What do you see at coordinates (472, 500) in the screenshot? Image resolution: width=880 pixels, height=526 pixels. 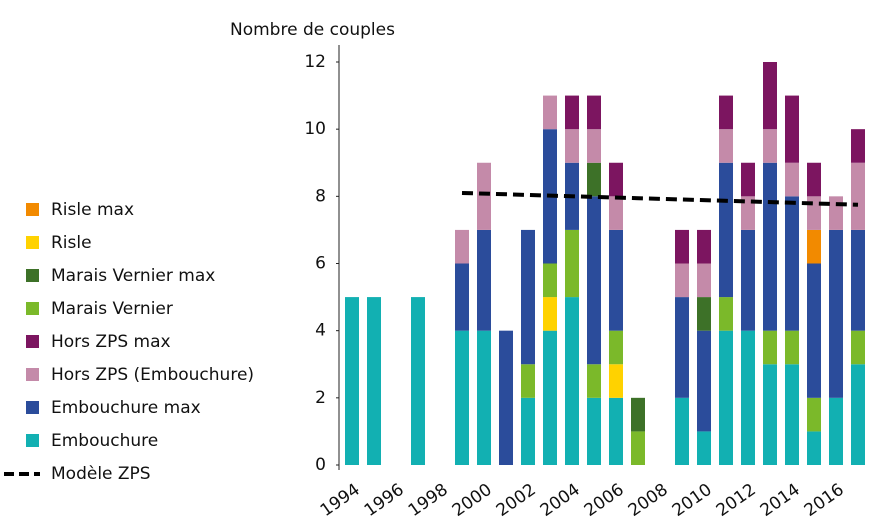 I see `x-tick-label: 2000` at bounding box center [472, 500].